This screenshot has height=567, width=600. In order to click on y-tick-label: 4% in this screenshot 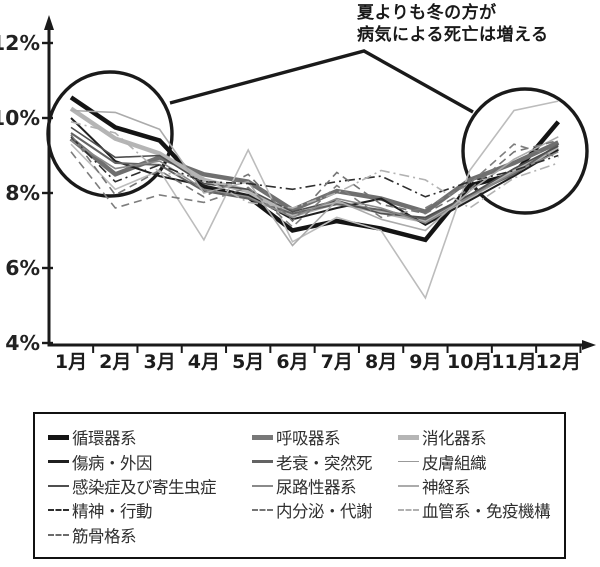, I will do `click(22, 343)`.